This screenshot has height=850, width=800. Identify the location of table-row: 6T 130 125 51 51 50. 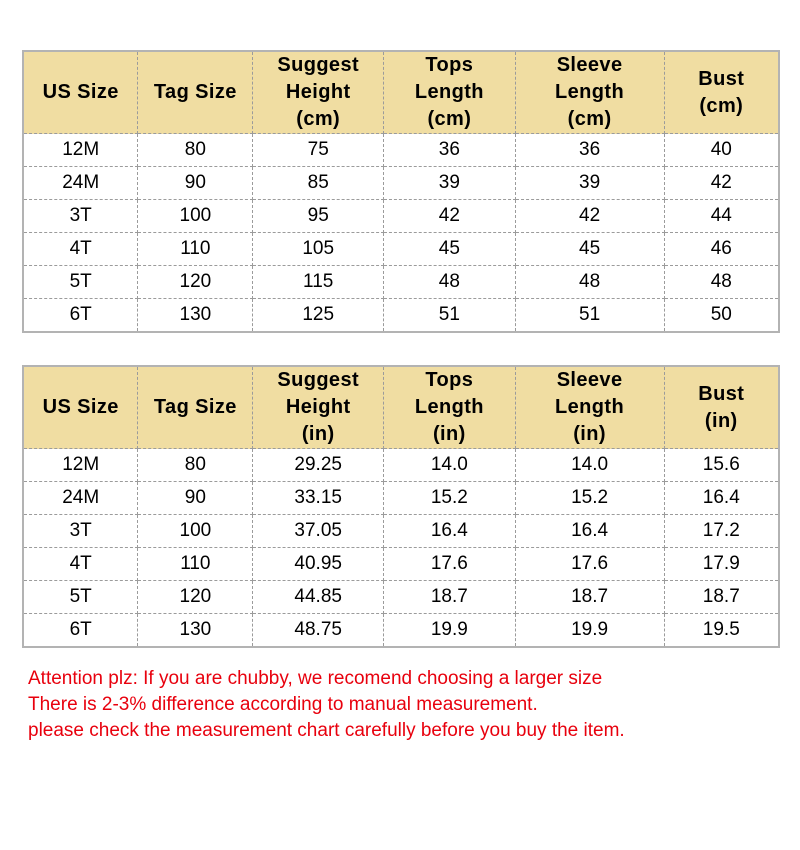
(401, 315).